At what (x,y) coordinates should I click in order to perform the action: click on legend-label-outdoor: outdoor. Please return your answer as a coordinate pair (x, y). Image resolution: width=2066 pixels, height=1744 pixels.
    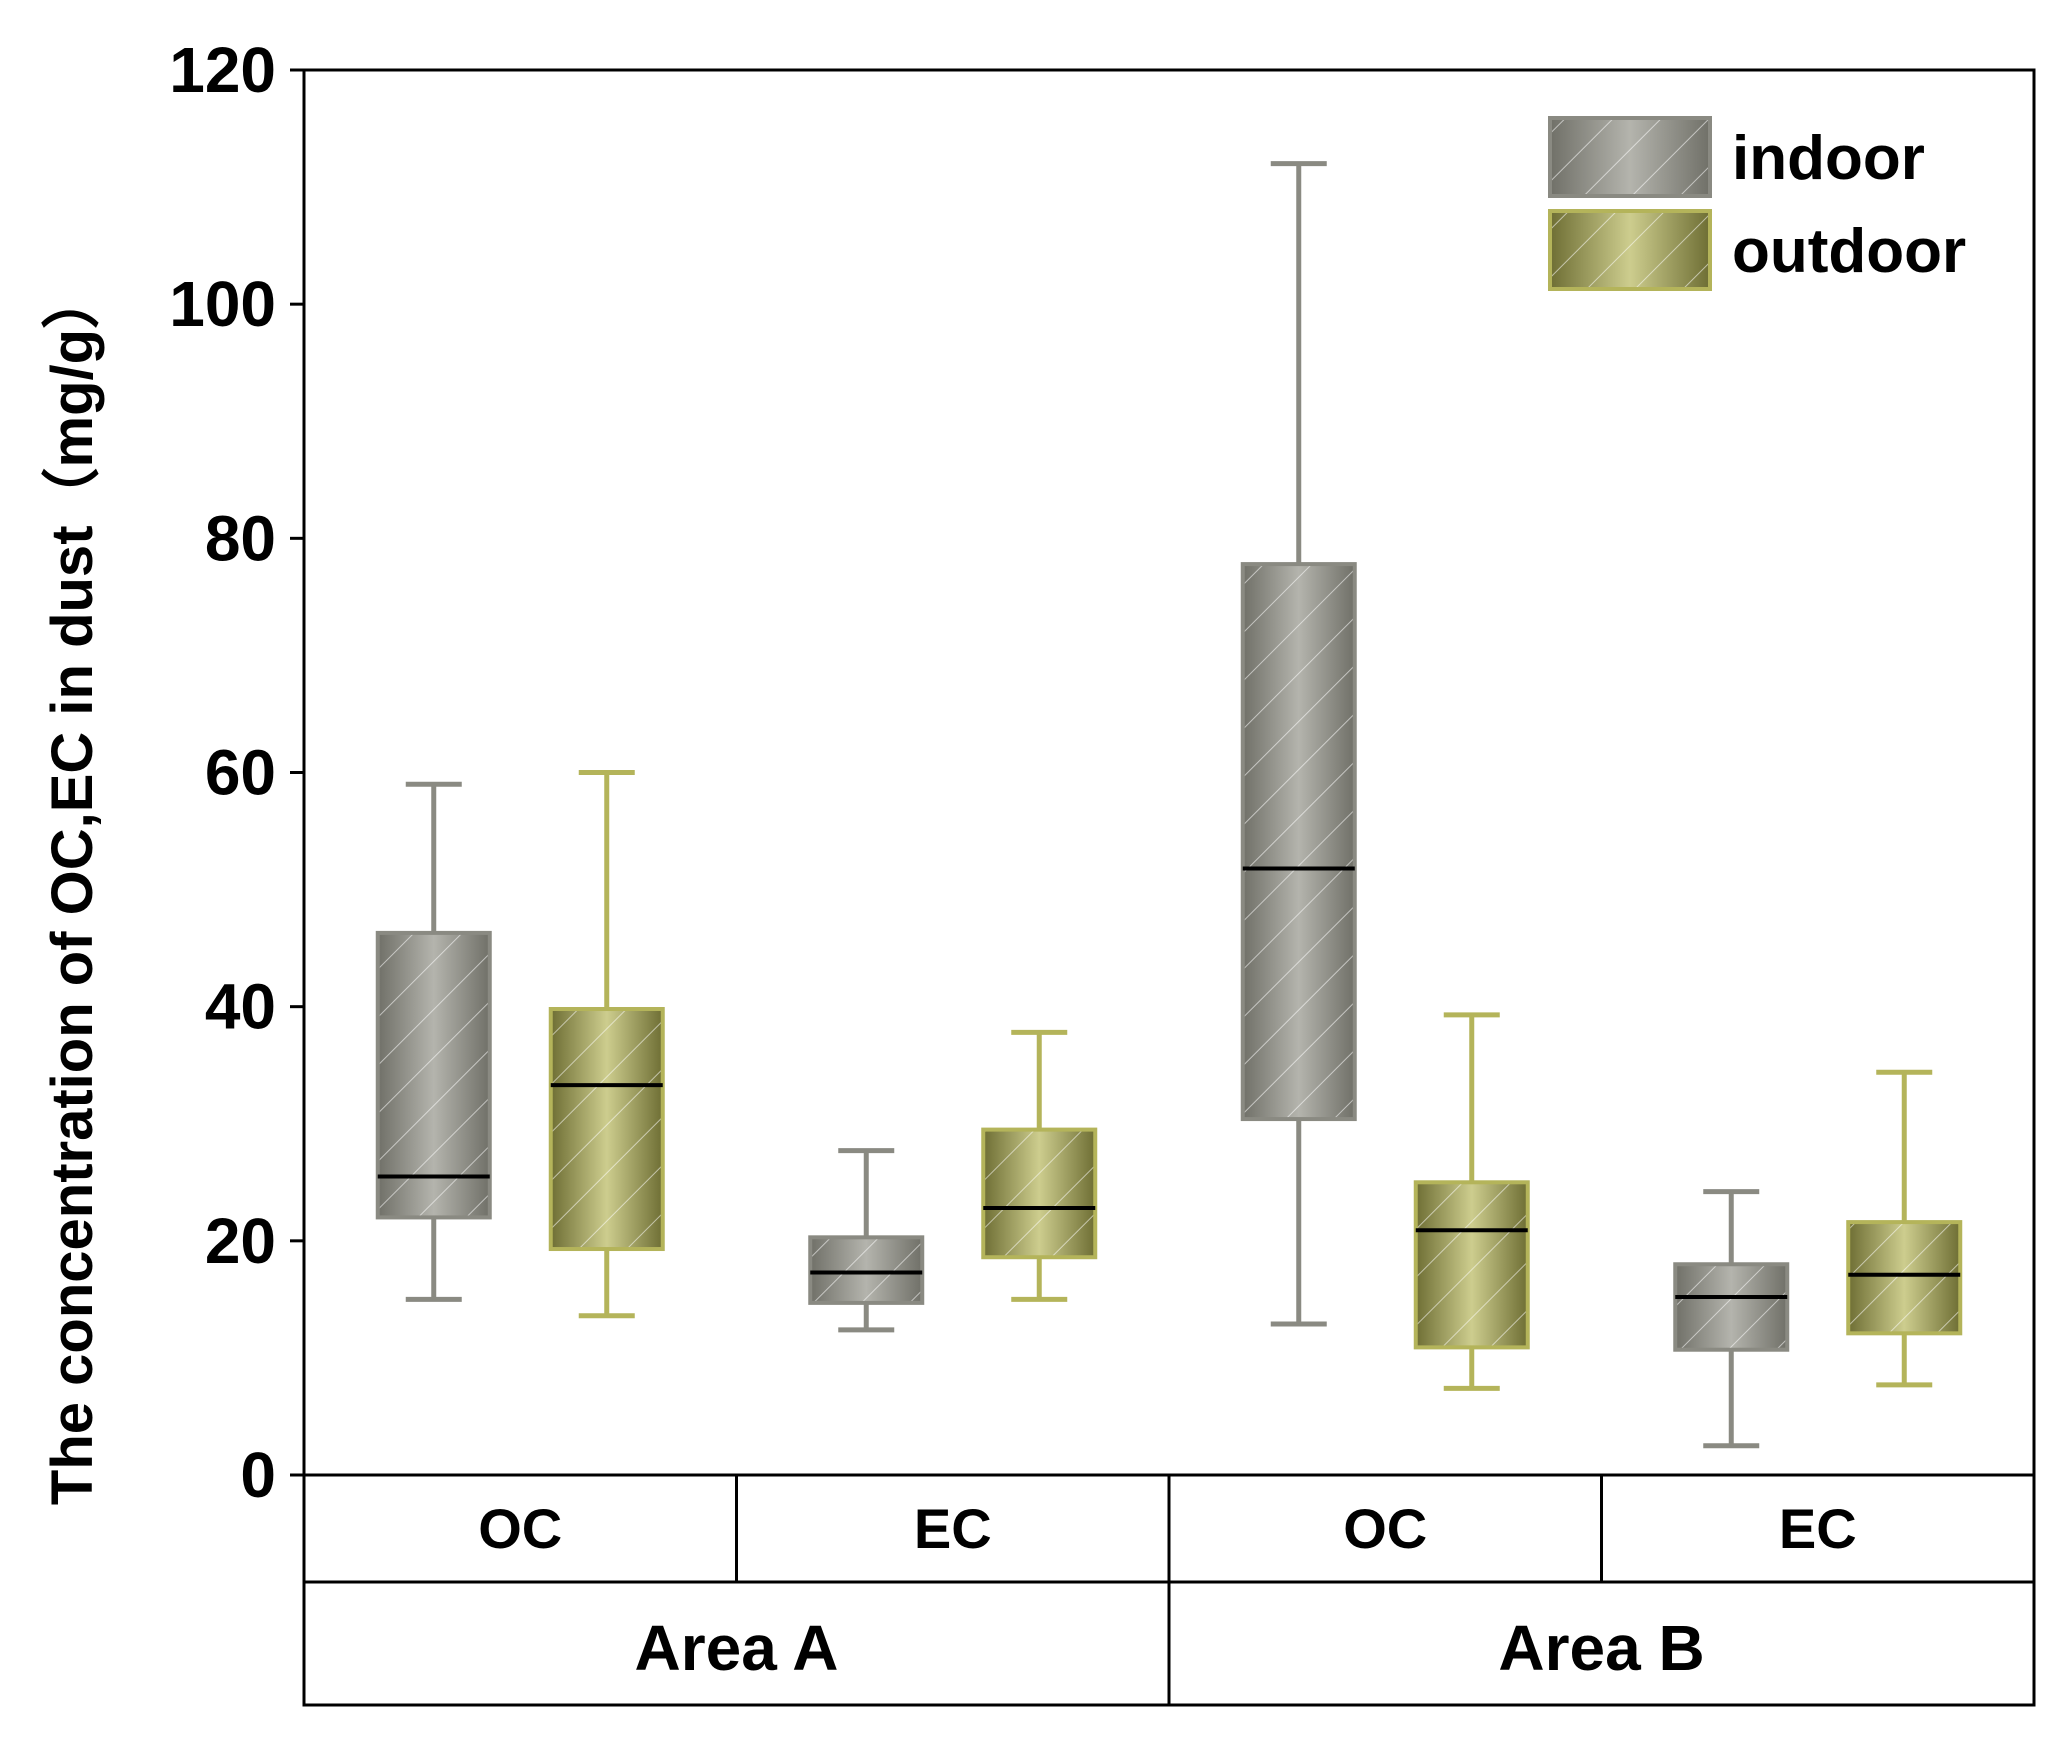
    Looking at the image, I should click on (1849, 251).